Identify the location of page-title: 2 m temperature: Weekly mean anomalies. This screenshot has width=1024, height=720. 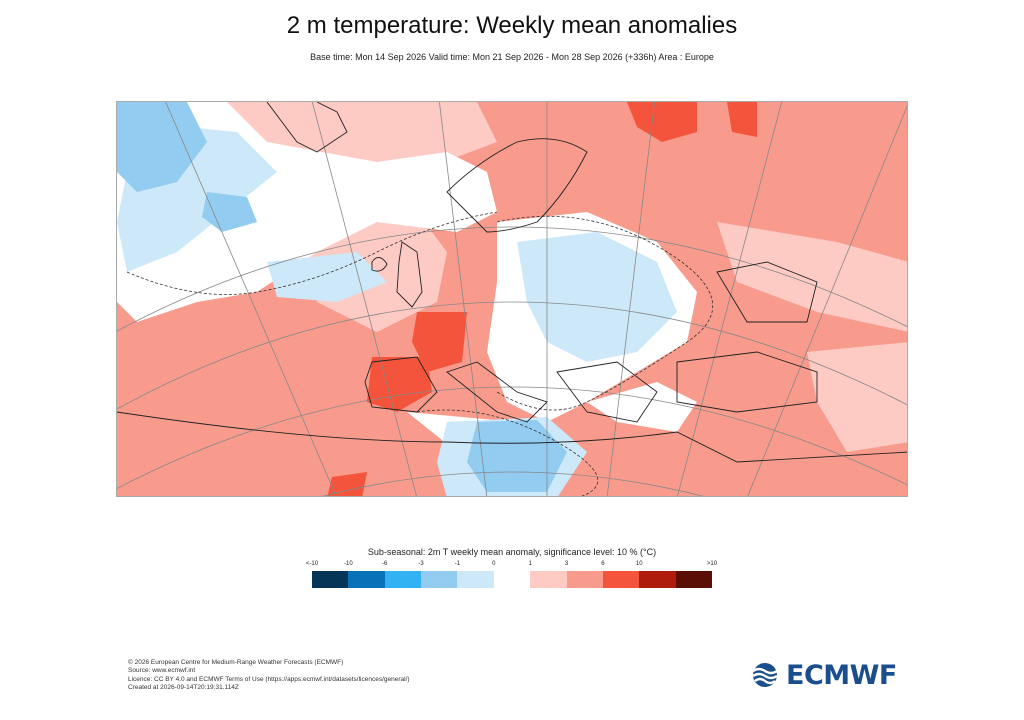
(512, 25).